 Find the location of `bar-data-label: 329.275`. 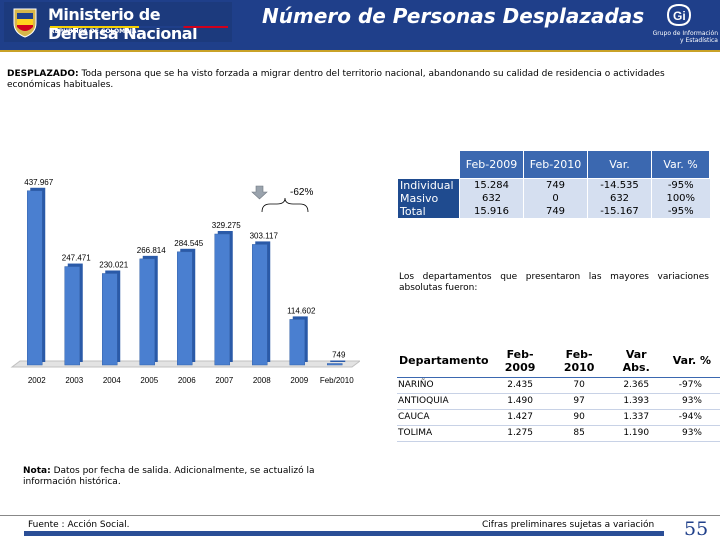

bar-data-label: 329.275 is located at coordinates (226, 225).